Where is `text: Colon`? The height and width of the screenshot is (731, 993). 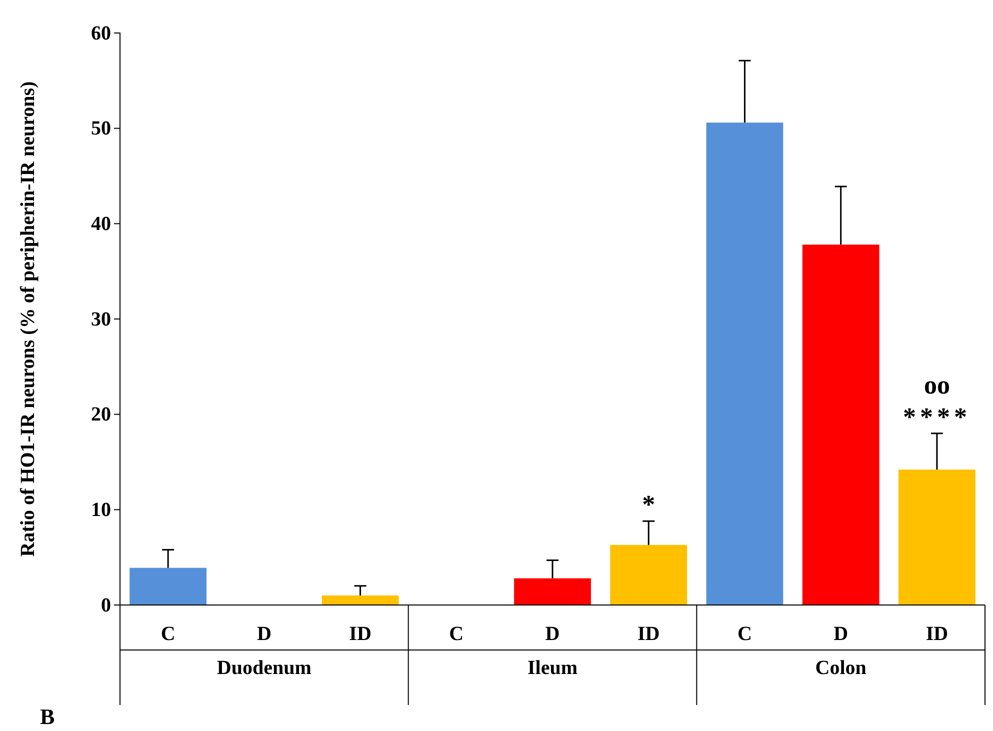
text: Colon is located at coordinates (840, 668).